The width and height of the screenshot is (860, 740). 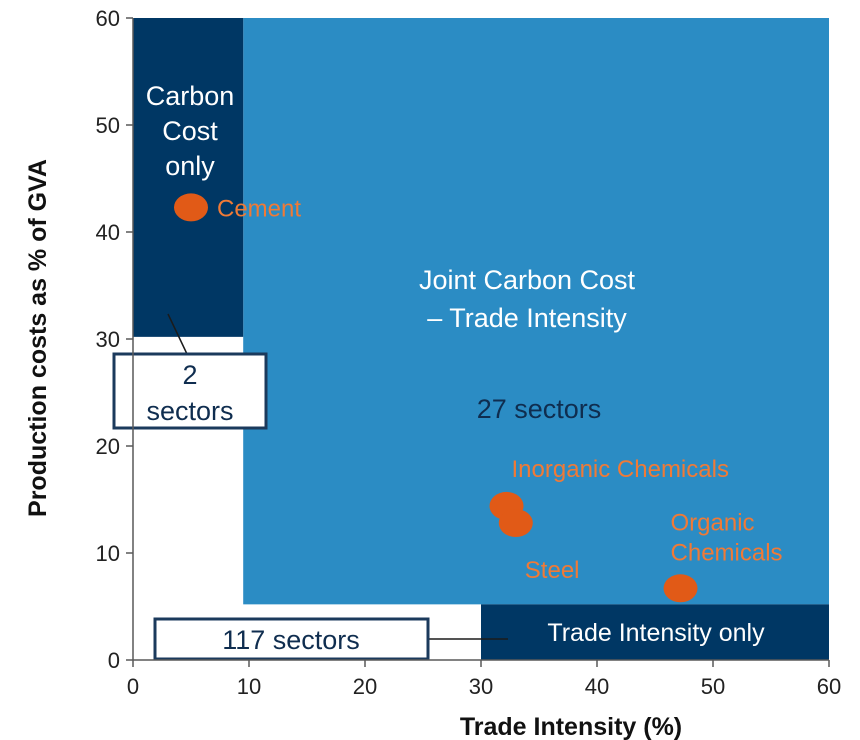 What do you see at coordinates (177, 334) in the screenshot?
I see `leader-line` at bounding box center [177, 334].